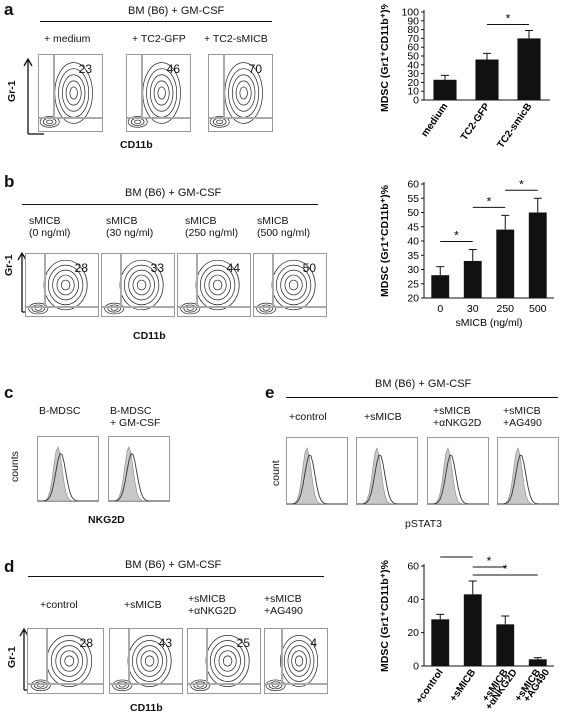  I want to click on x-tick-label: +control, so click(430, 686).